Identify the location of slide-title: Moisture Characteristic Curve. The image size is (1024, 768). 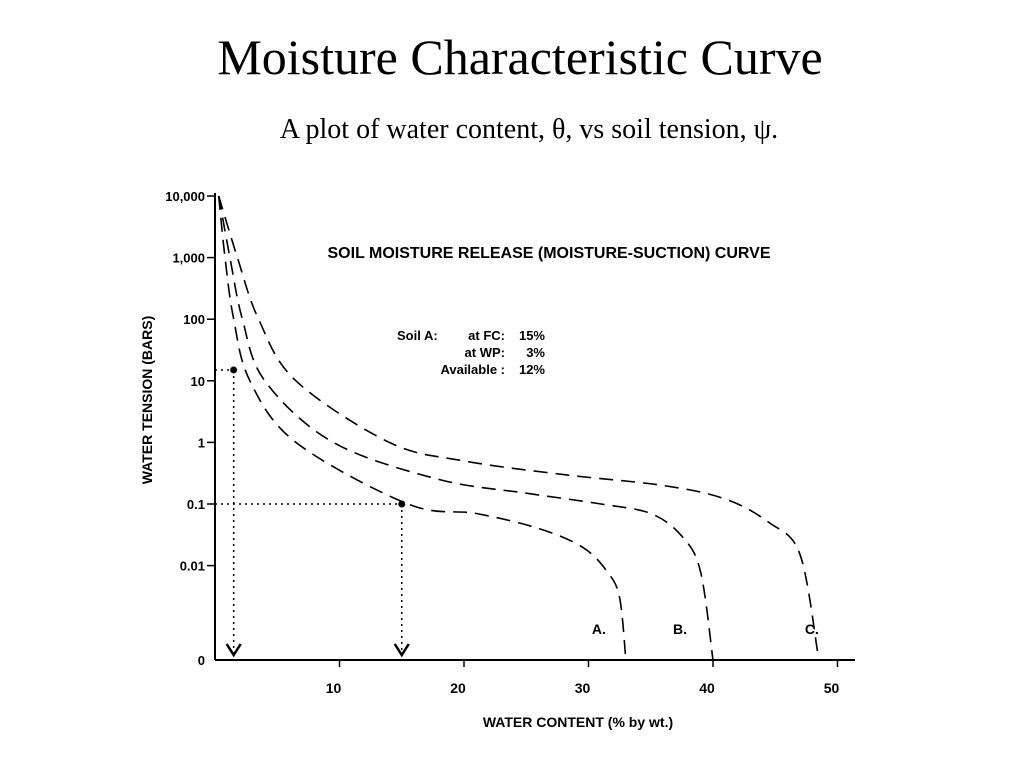
(520, 57).